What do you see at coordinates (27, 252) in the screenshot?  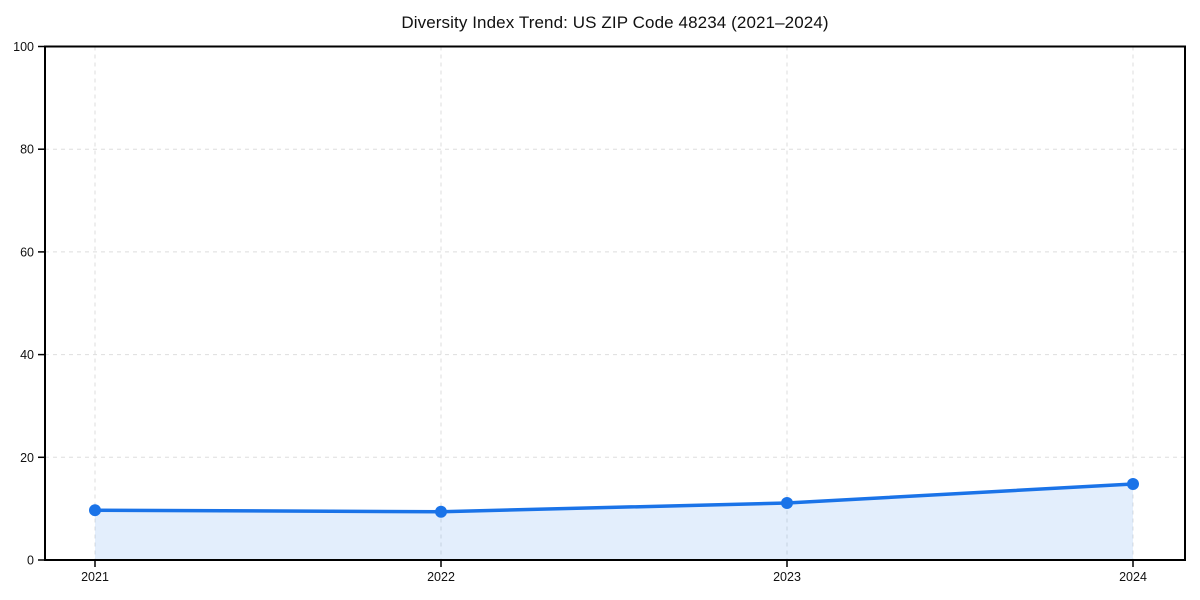 I see `y-tick-label: 60` at bounding box center [27, 252].